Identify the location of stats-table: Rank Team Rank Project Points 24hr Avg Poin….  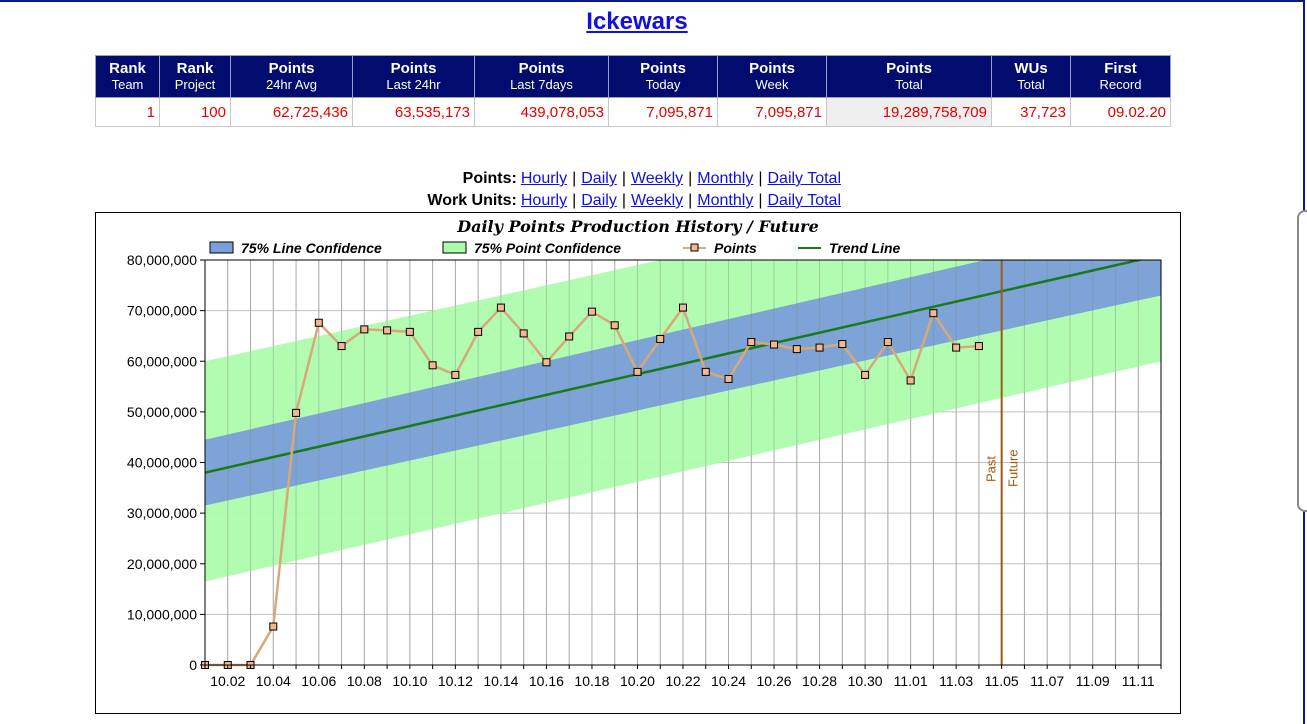
(633, 91).